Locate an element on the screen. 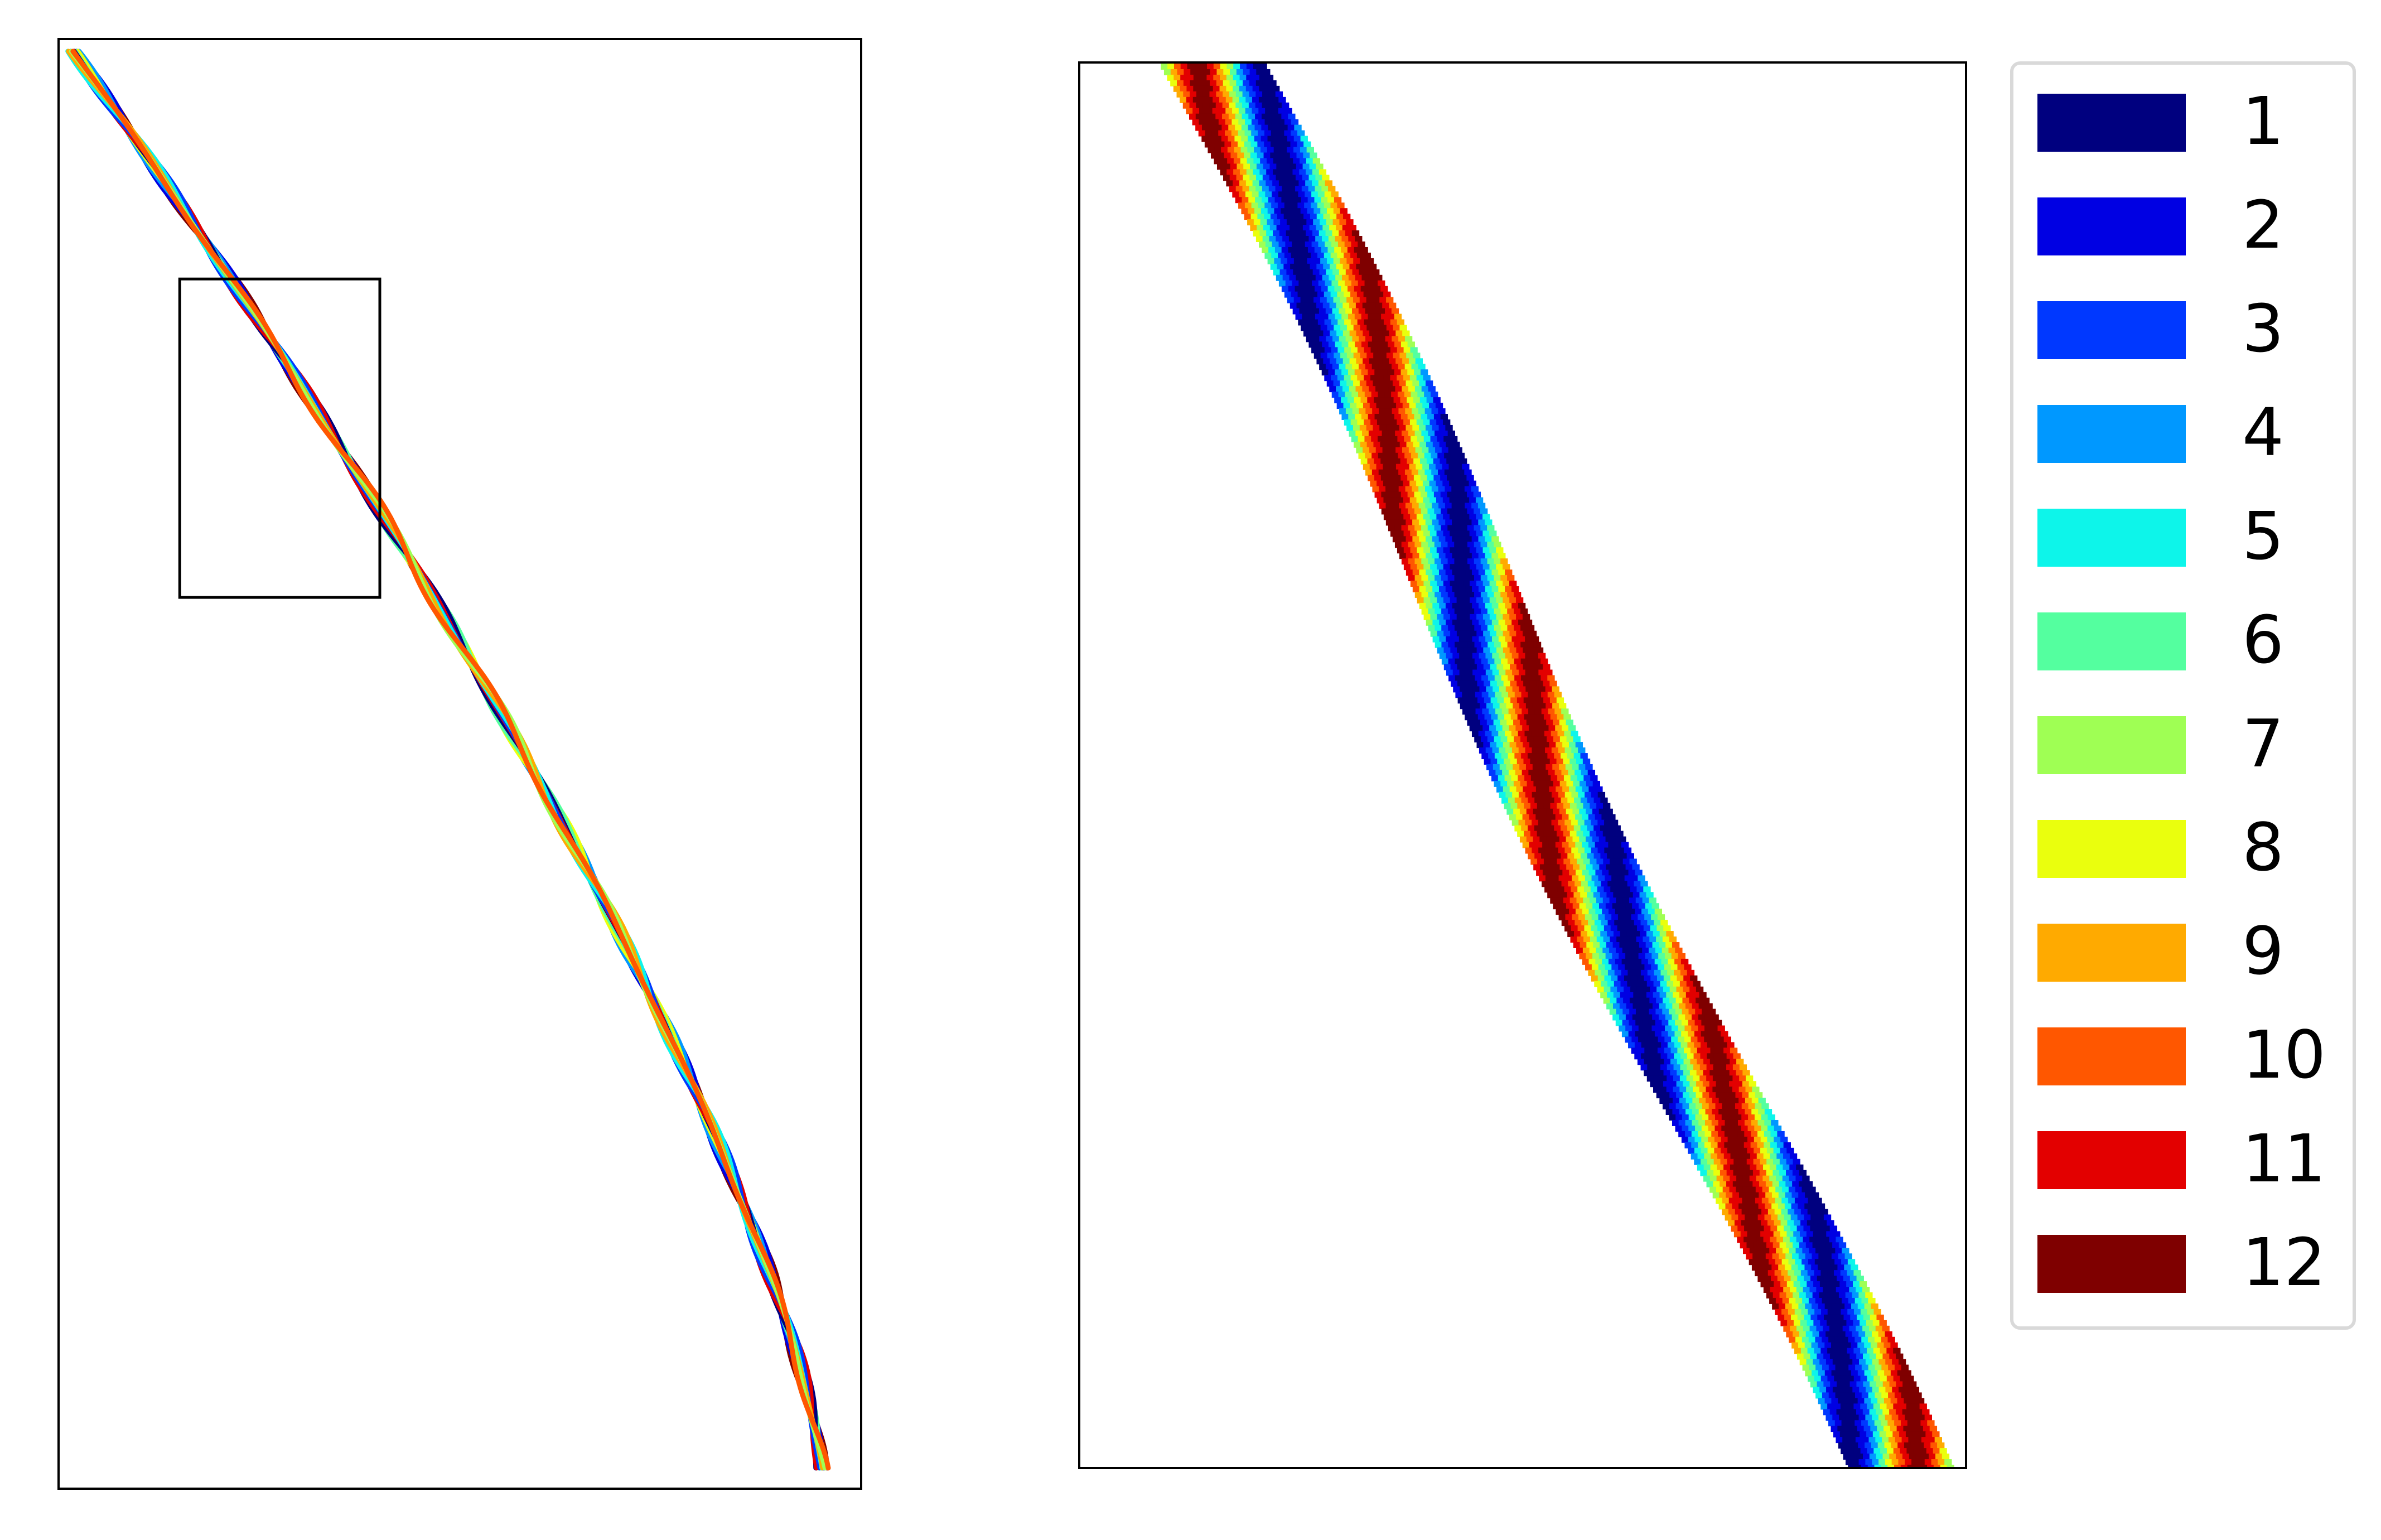 This screenshot has width=2381, height=1540. legend-item: 5 is located at coordinates (2183, 556).